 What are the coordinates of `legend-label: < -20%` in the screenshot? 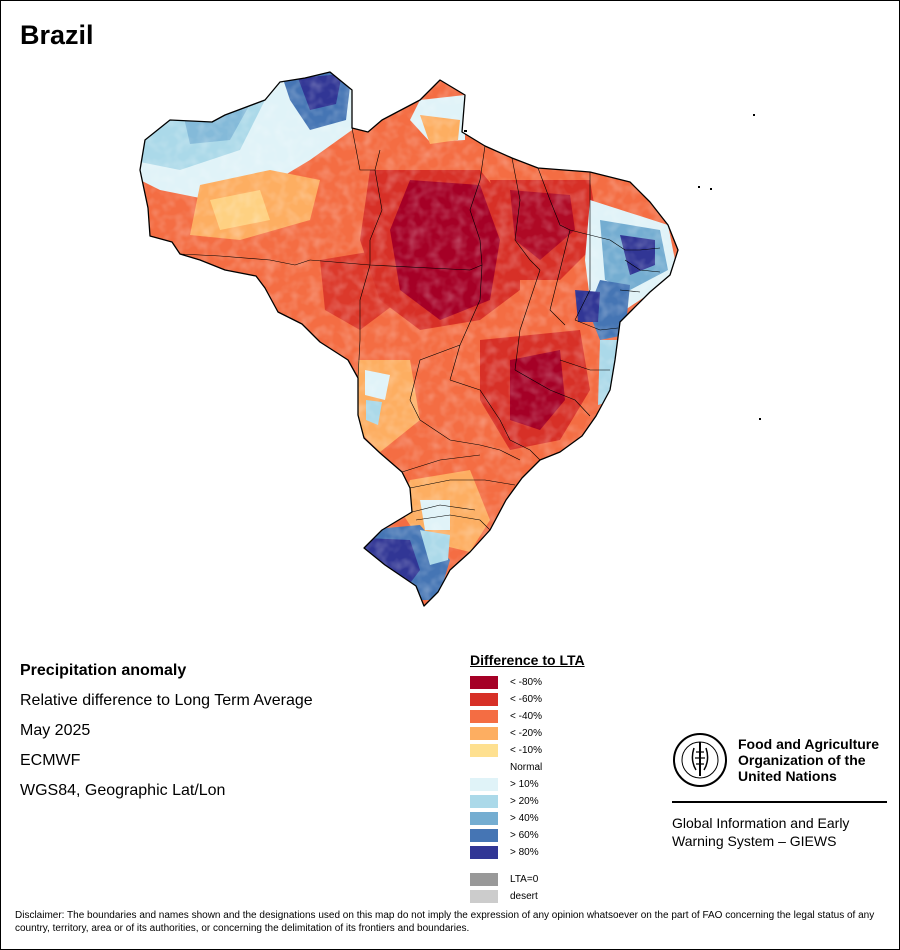 It's located at (526, 733).